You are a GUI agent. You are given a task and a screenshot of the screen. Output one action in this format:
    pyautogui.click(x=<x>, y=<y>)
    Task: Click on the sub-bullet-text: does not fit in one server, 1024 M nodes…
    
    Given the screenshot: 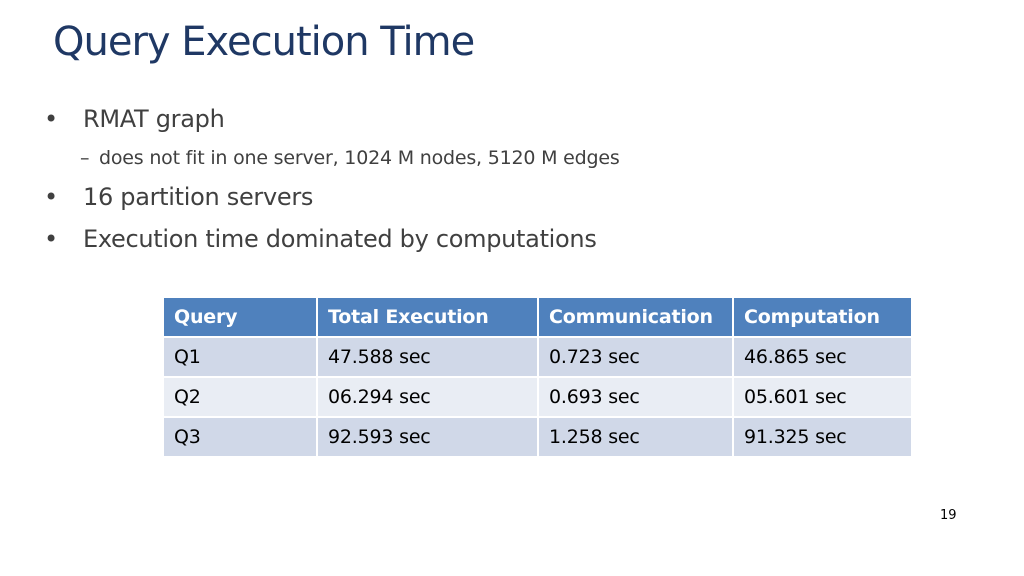 What is the action you would take?
    pyautogui.click(x=359, y=158)
    